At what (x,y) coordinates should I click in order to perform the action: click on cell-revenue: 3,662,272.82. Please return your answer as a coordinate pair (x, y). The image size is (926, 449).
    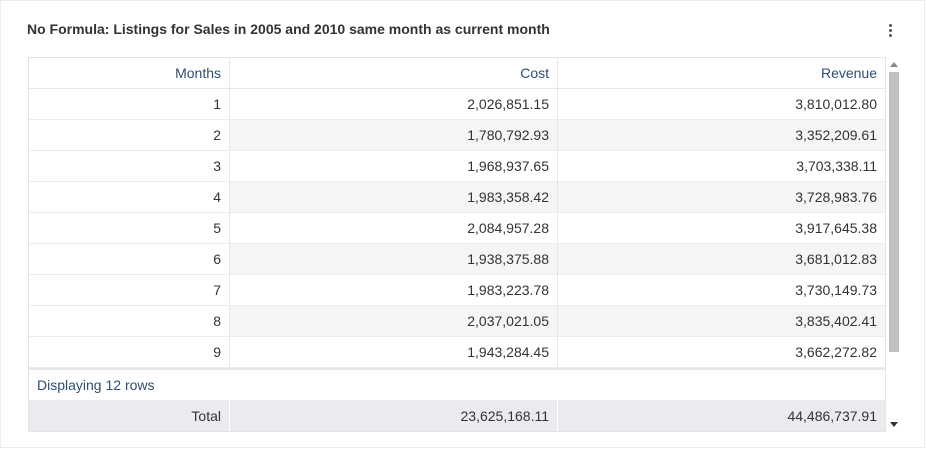
    Looking at the image, I should click on (721, 352).